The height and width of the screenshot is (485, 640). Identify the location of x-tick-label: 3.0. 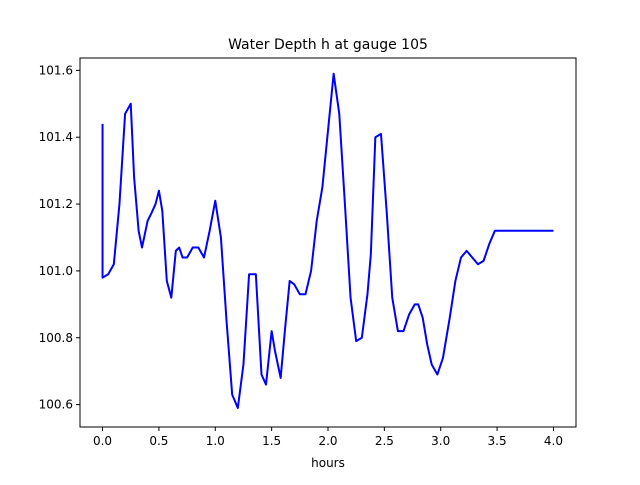
(440, 441).